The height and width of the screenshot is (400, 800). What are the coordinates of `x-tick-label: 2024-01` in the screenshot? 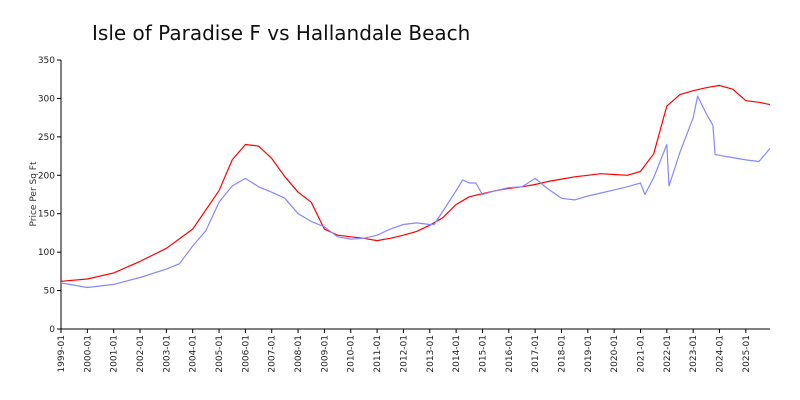 It's located at (721, 354).